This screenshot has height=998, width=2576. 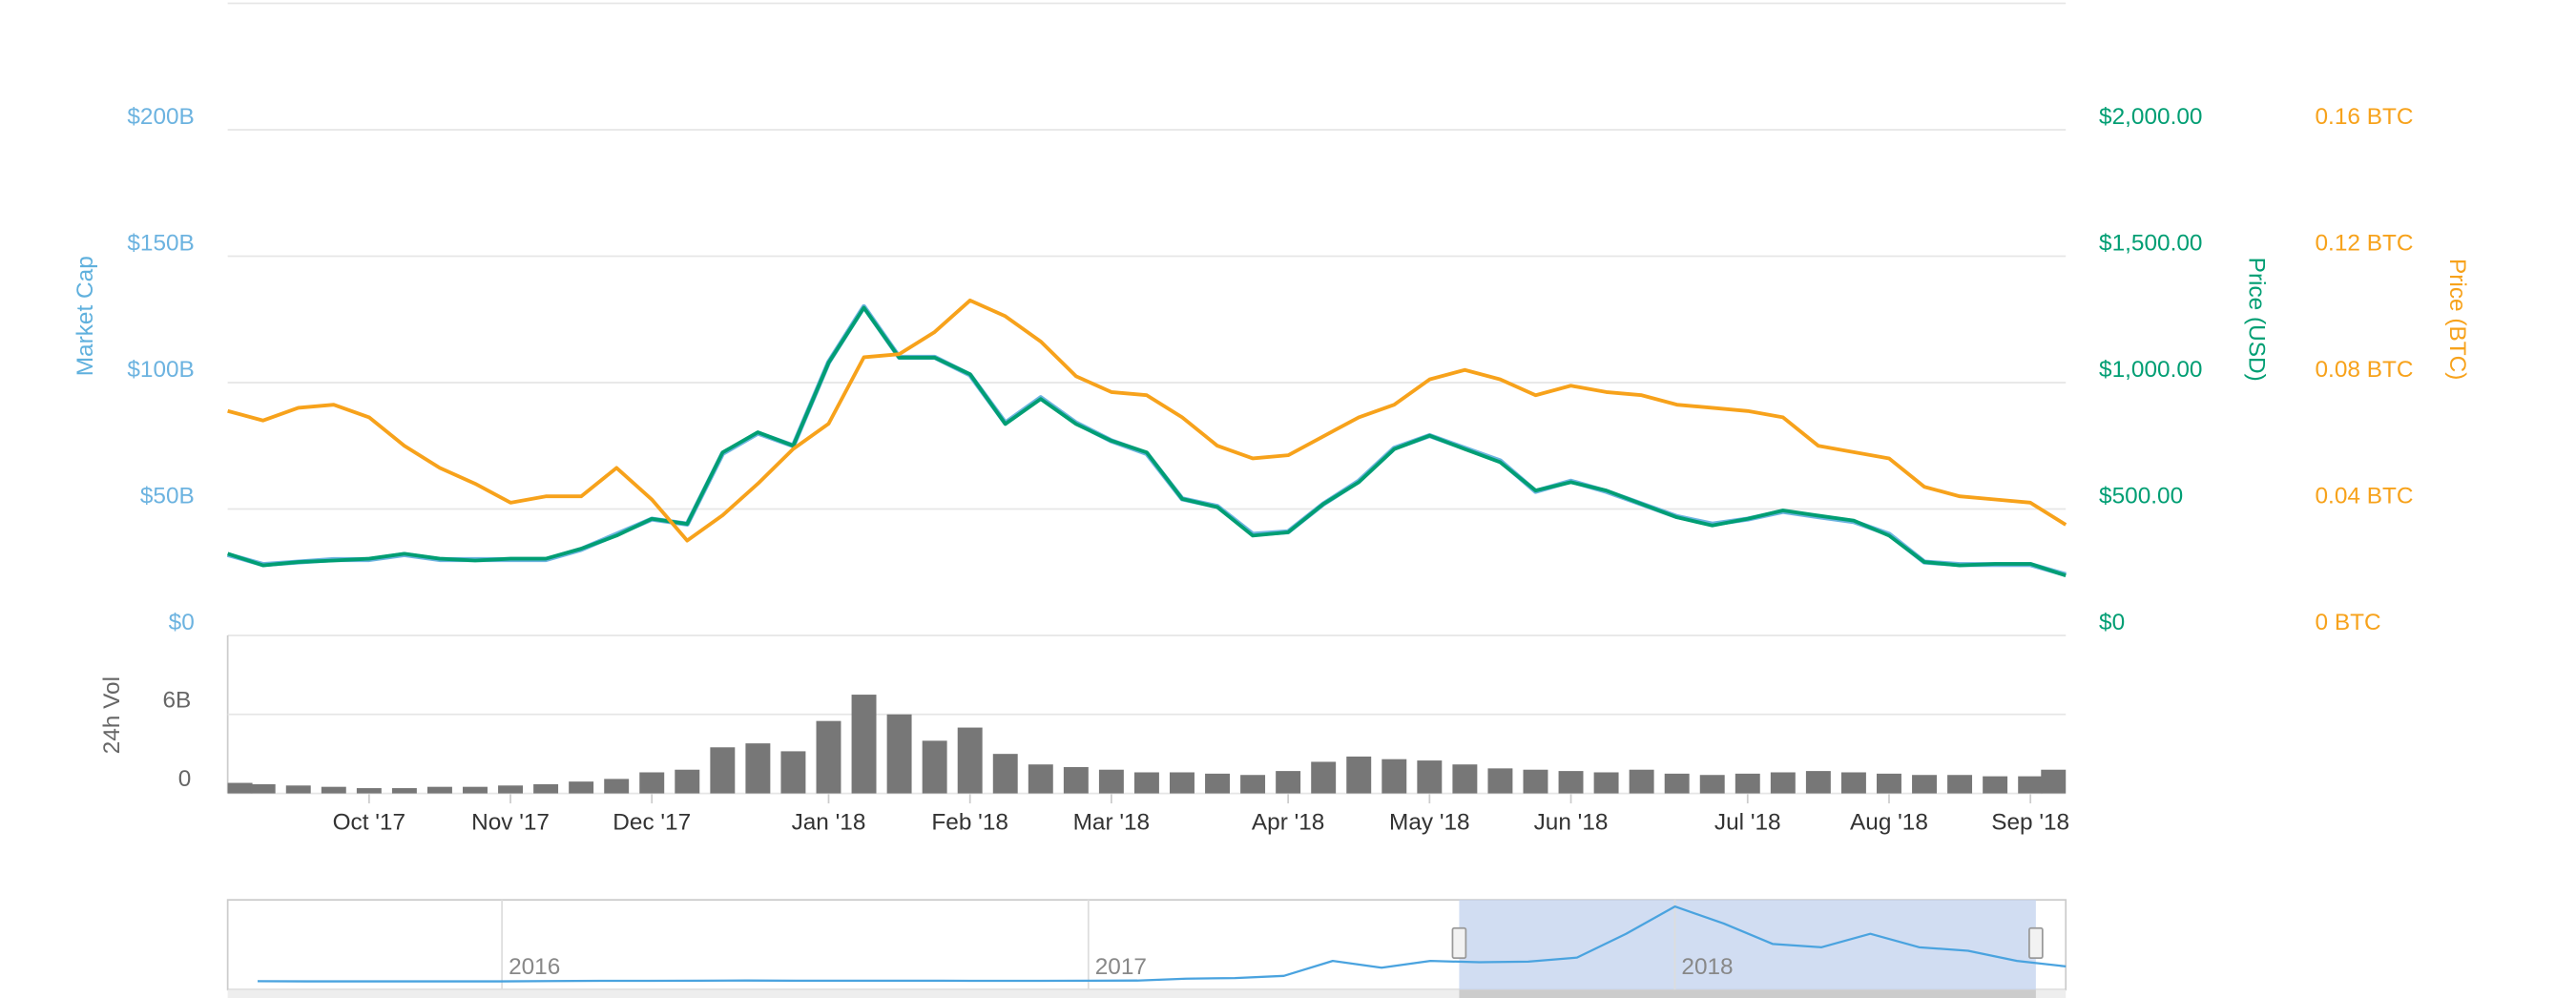 What do you see at coordinates (2112, 622) in the screenshot?
I see `y2-tick-label: $0` at bounding box center [2112, 622].